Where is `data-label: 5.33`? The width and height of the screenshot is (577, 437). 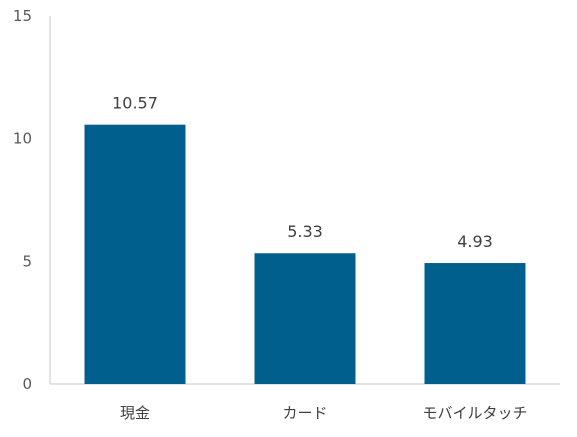
data-label: 5.33 is located at coordinates (305, 231).